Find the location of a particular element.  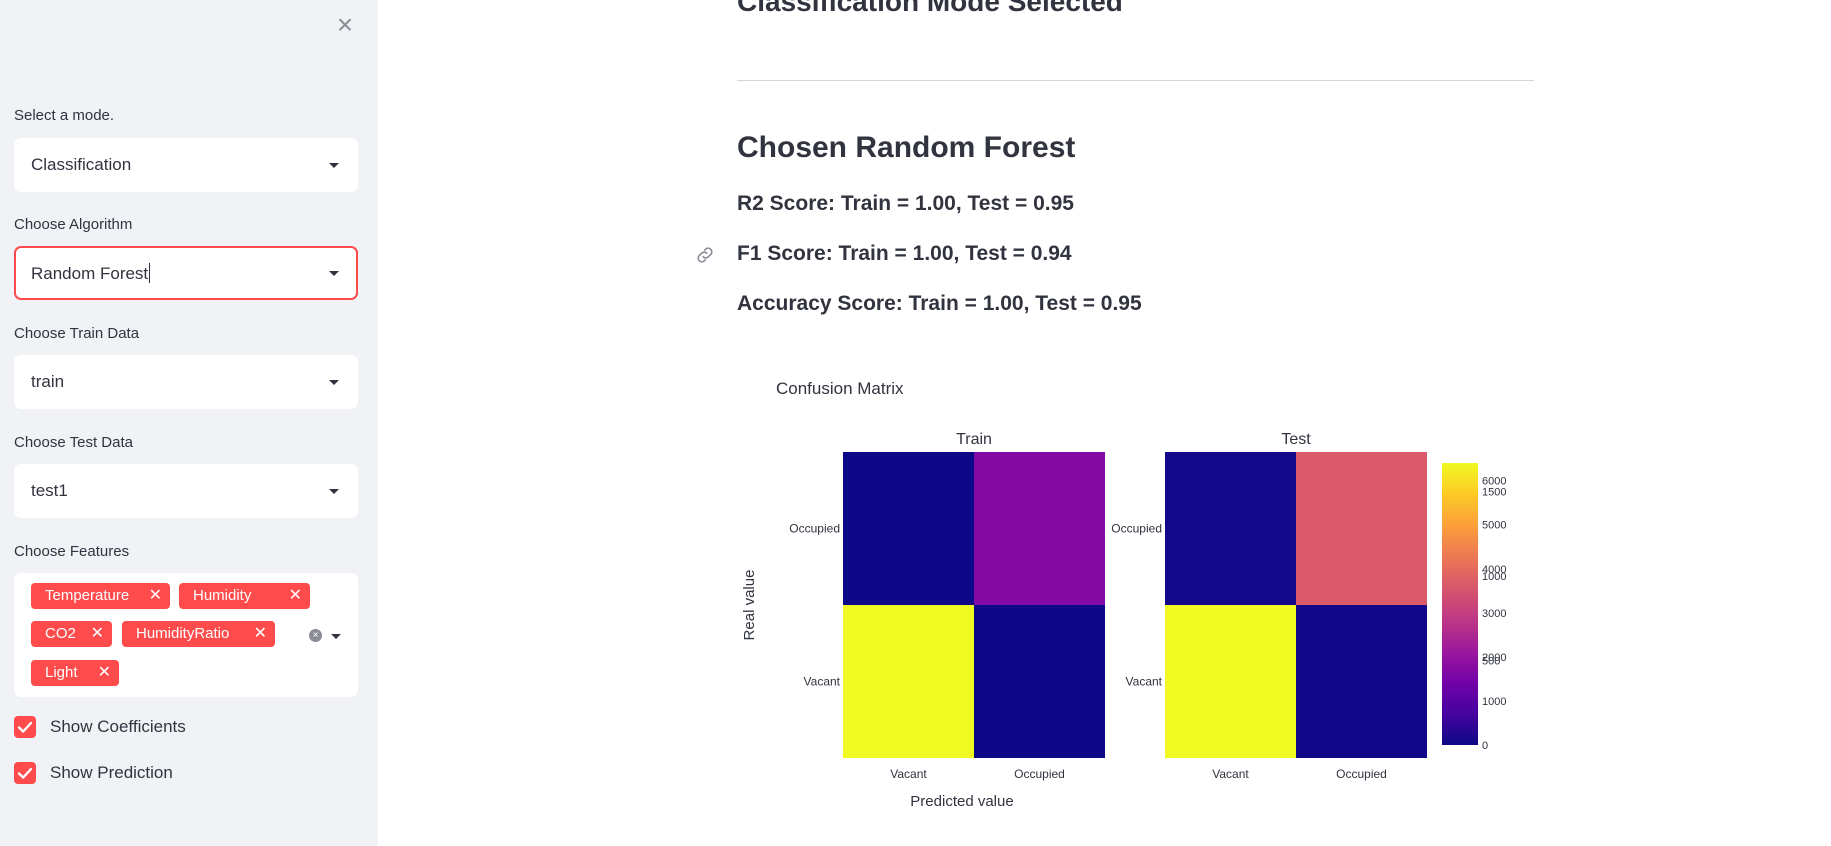

train-data-value: train is located at coordinates (48, 381).